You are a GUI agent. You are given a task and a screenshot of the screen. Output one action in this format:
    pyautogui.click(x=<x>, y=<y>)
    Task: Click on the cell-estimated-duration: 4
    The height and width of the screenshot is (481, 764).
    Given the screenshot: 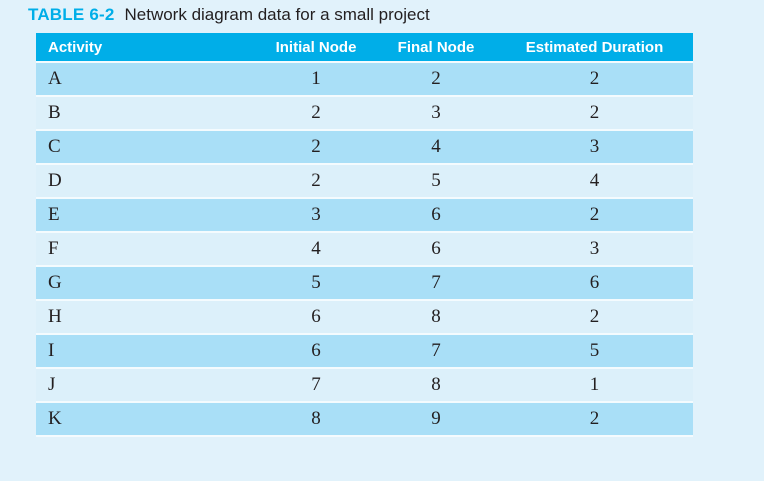 What is the action you would take?
    pyautogui.click(x=594, y=181)
    